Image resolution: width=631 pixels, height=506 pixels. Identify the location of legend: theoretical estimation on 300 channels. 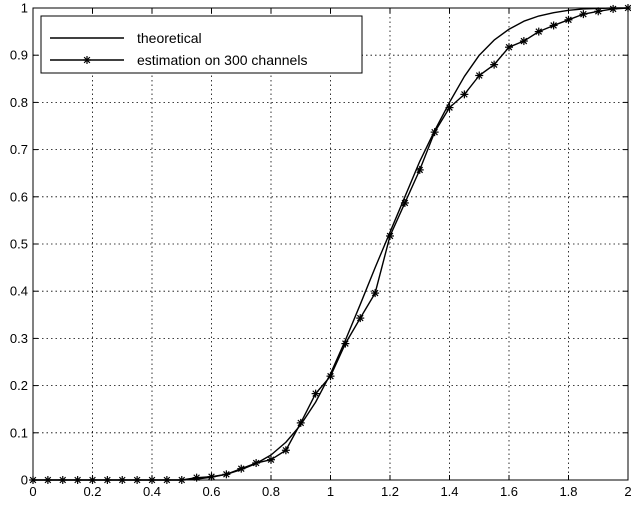
(201, 44).